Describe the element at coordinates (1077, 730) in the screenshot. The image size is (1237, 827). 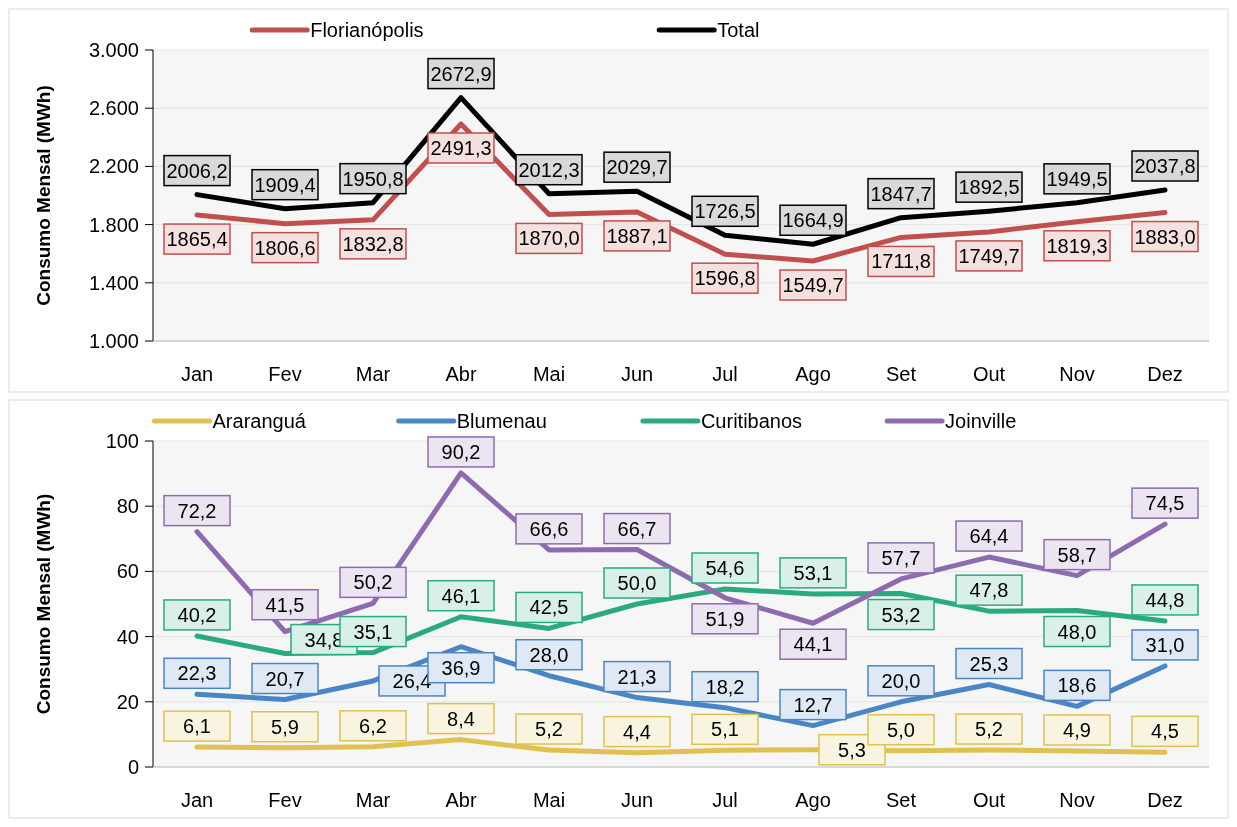
I see `data-label: 4,9` at that location.